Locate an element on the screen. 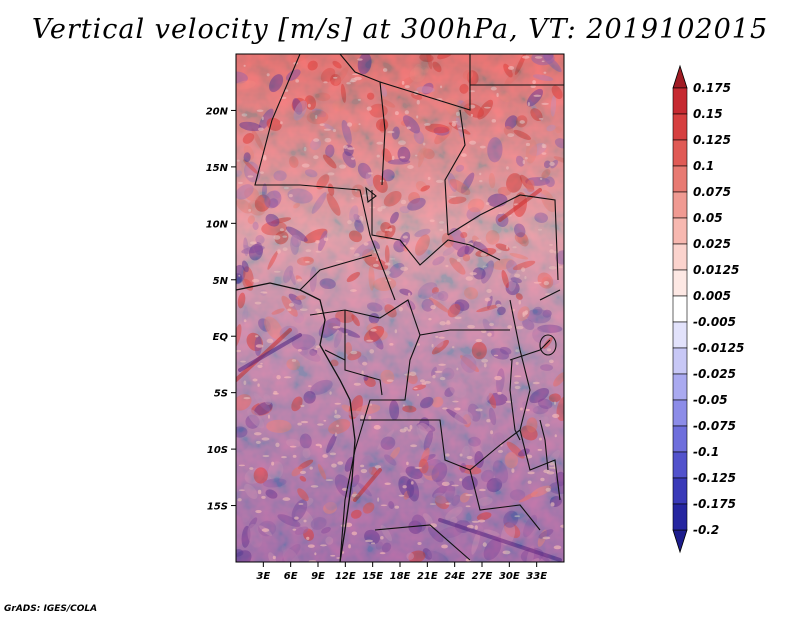 This screenshot has width=800, height=618. lon-tick-label: 9E is located at coordinates (318, 576).